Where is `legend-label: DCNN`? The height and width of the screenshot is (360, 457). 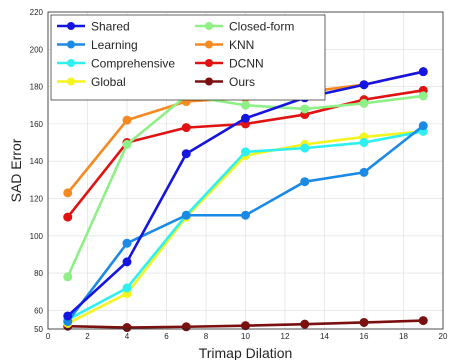 legend-label: DCNN is located at coordinates (246, 64).